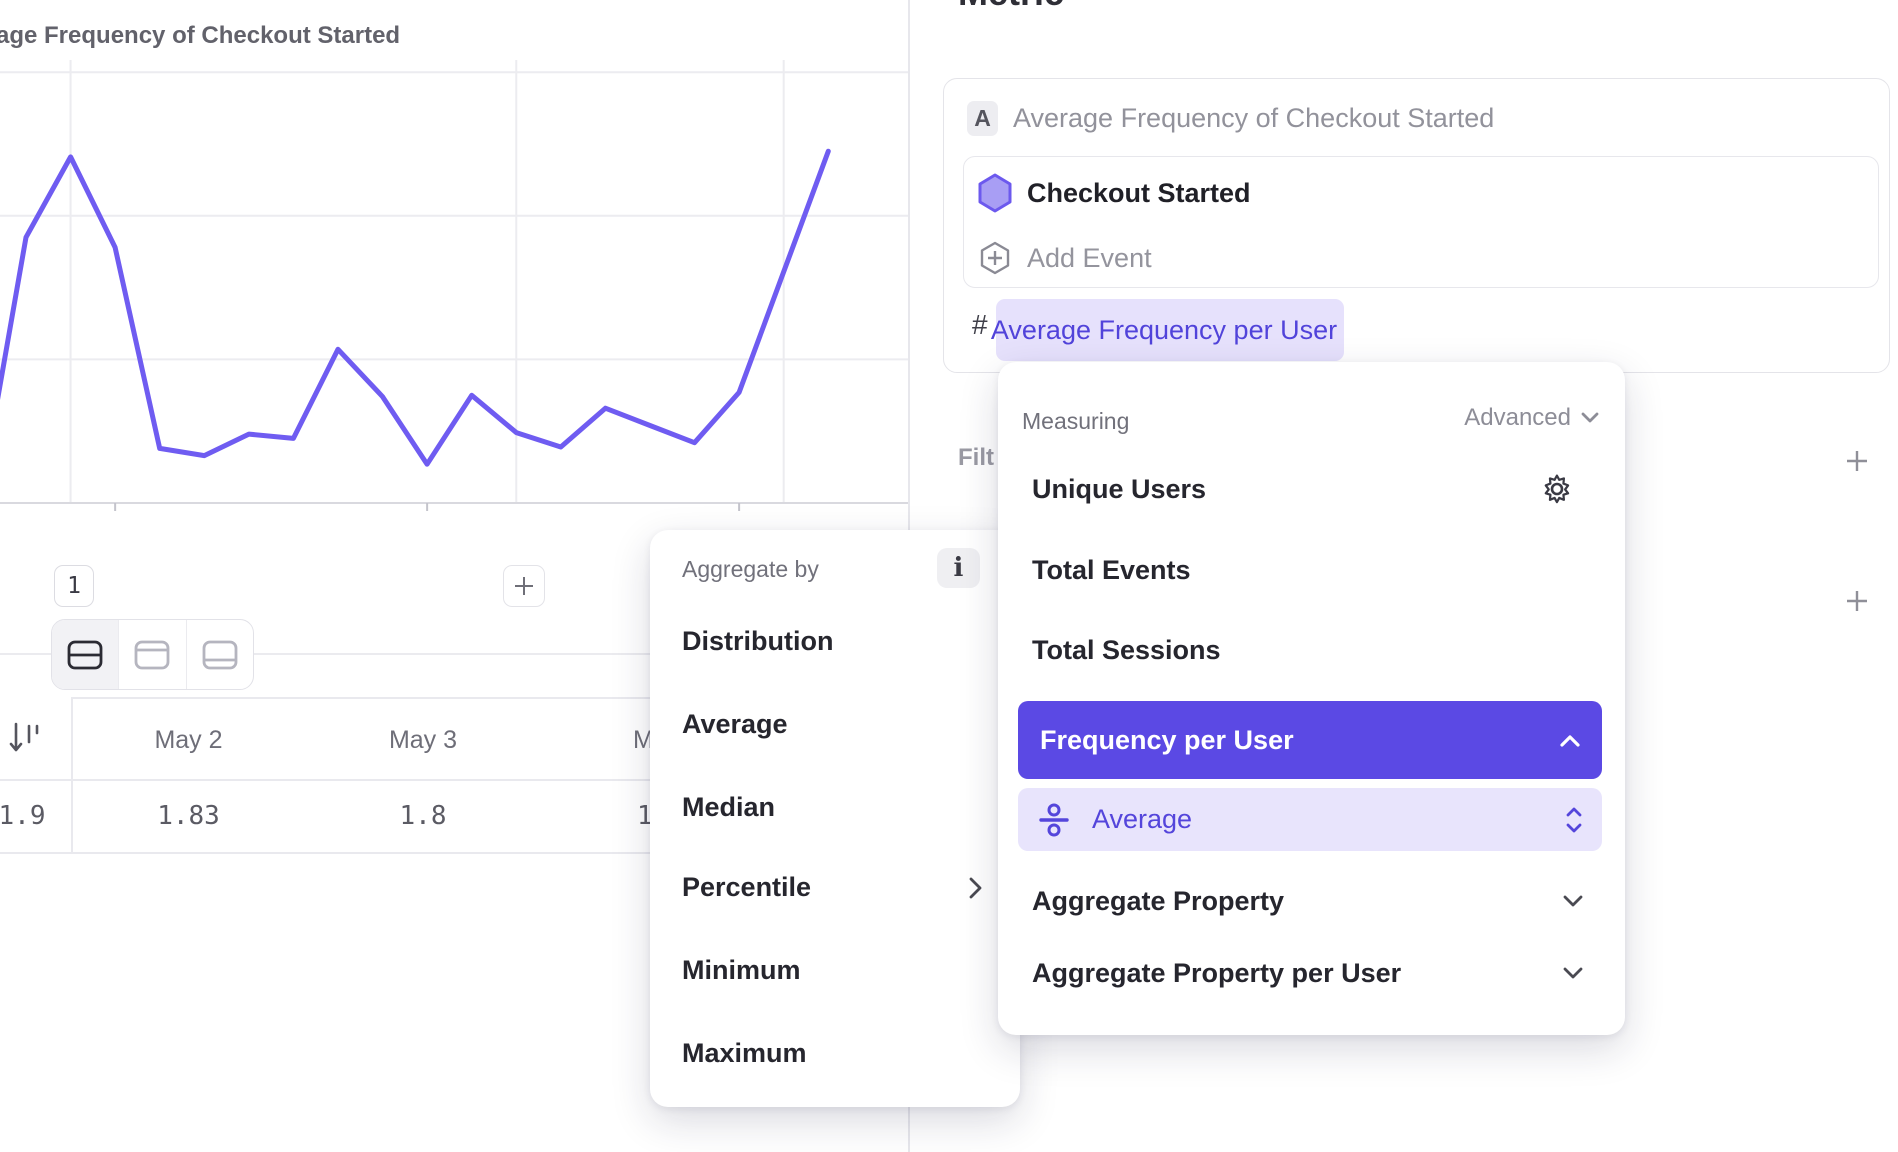 The height and width of the screenshot is (1152, 1898). What do you see at coordinates (1312, 489) in the screenshot?
I see `menu-item-unique-users: Unique Users` at bounding box center [1312, 489].